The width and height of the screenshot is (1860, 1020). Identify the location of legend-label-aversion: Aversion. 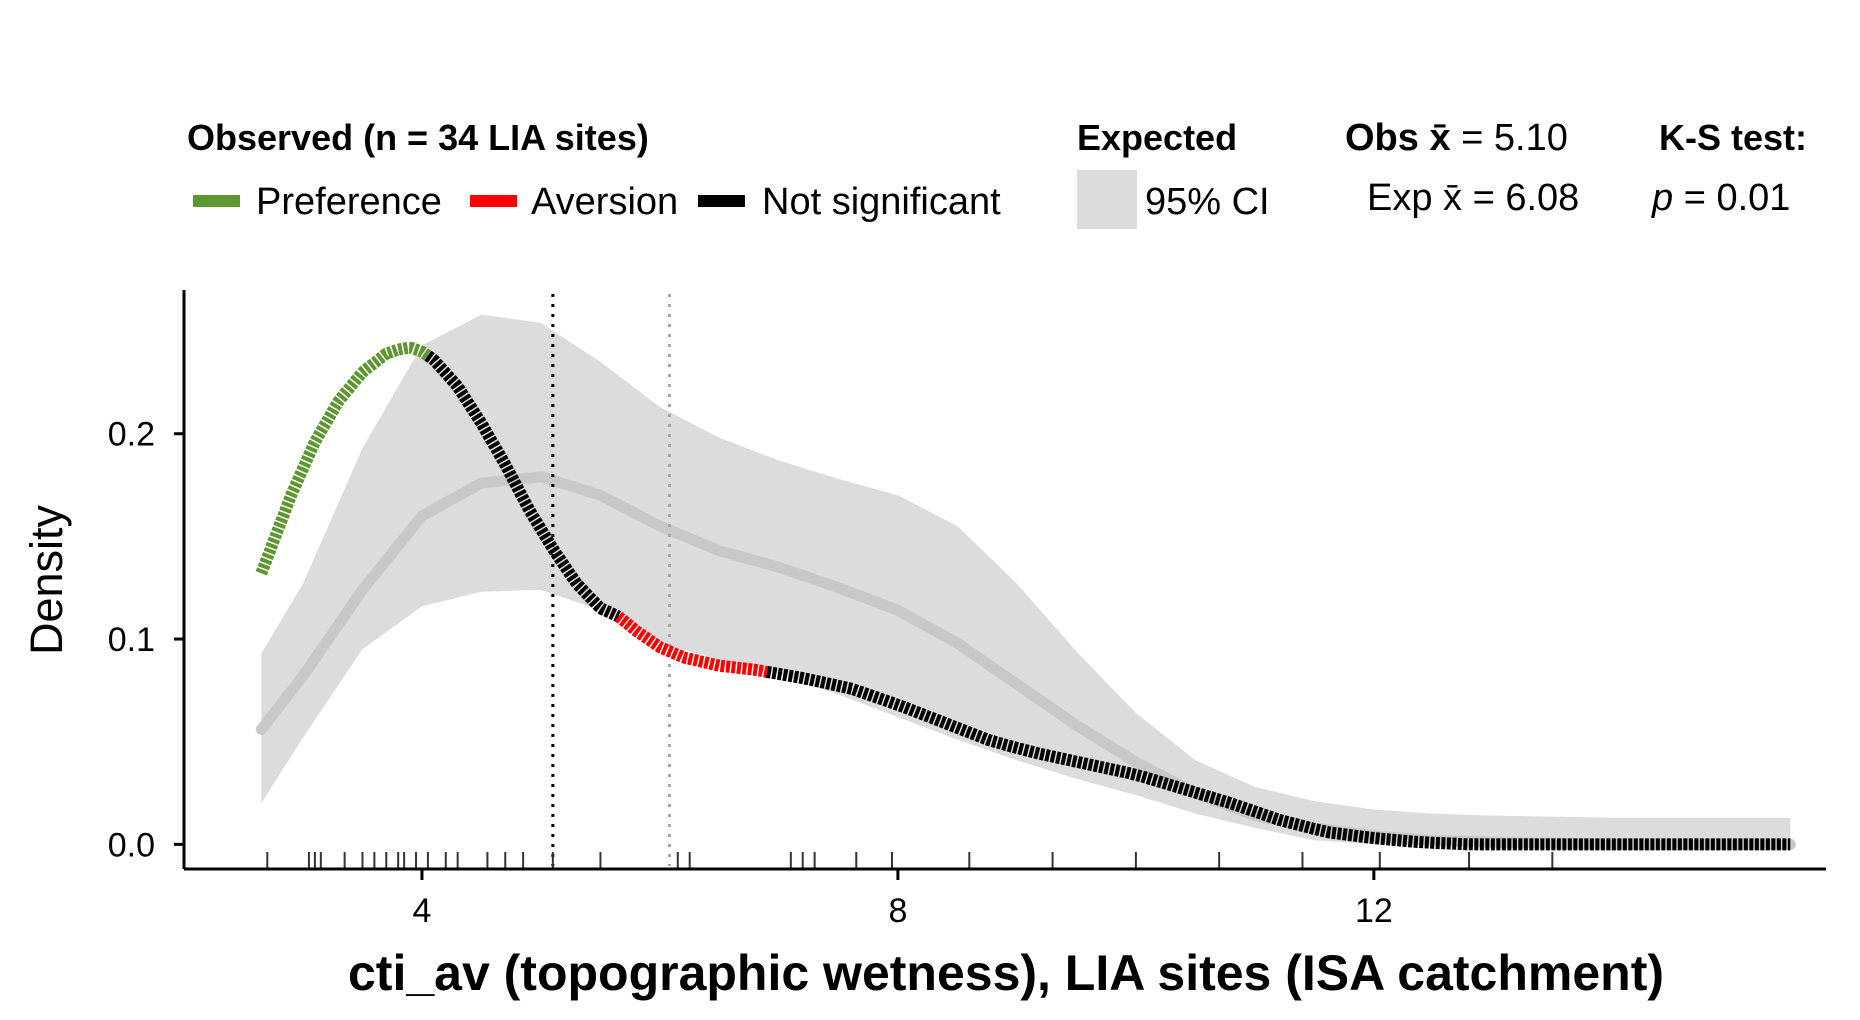
(604, 202).